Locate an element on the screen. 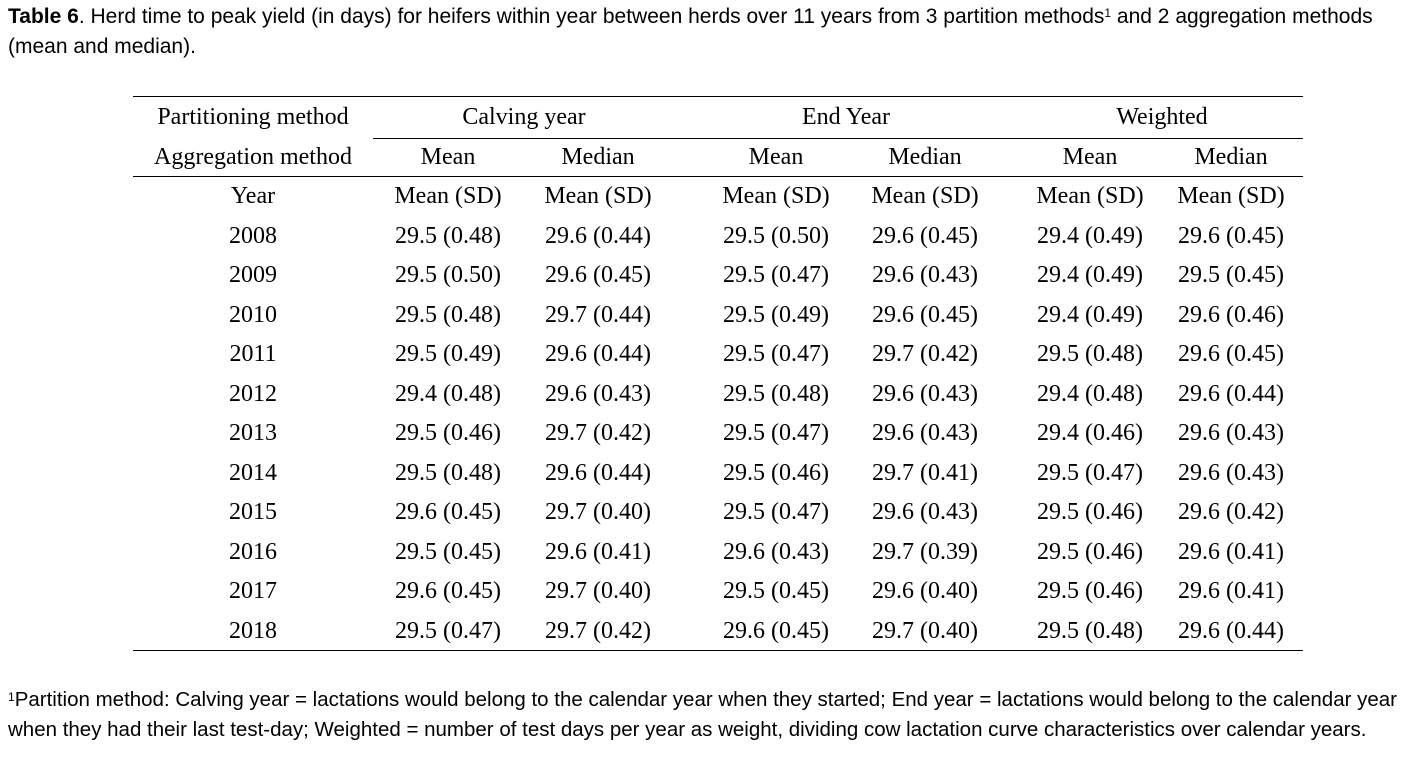 Image resolution: width=1425 pixels, height=783 pixels. partition-method-label: Partitioning method is located at coordinates (253, 117).